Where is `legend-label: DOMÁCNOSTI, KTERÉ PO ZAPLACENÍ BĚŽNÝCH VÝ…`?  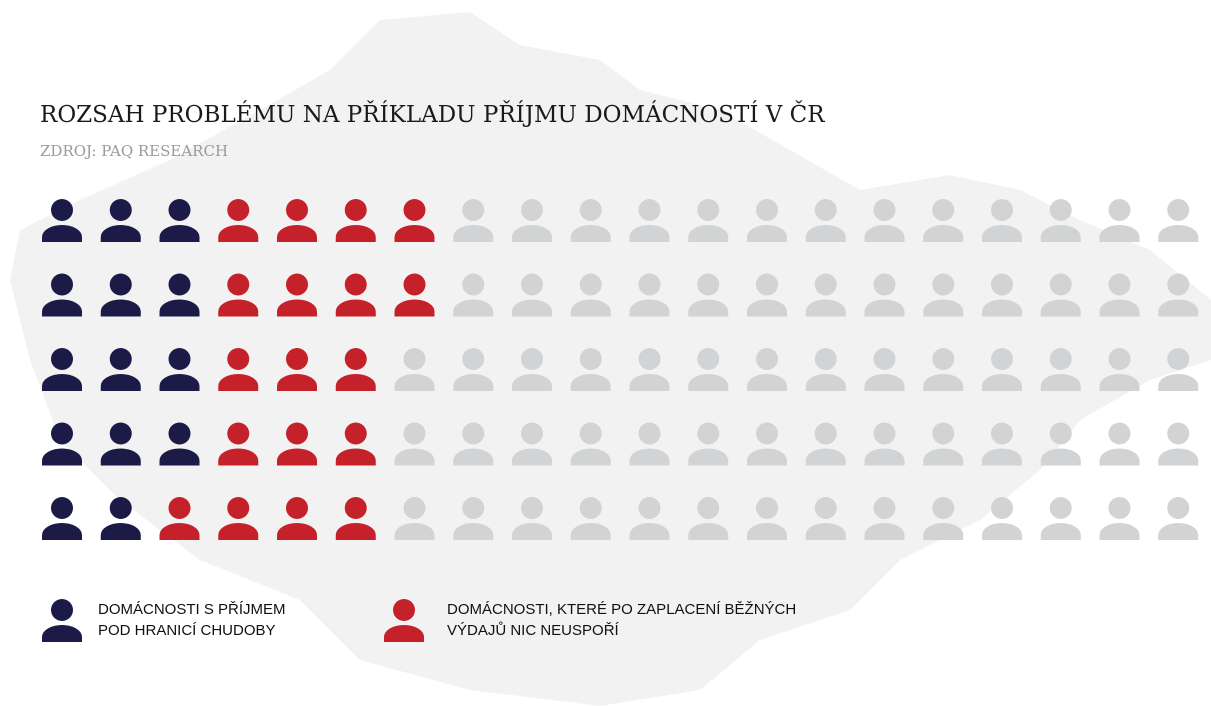
legend-label: DOMÁCNOSTI, KTERÉ PO ZAPLACENÍ BĚŽNÝCH VÝ… is located at coordinates (621, 620).